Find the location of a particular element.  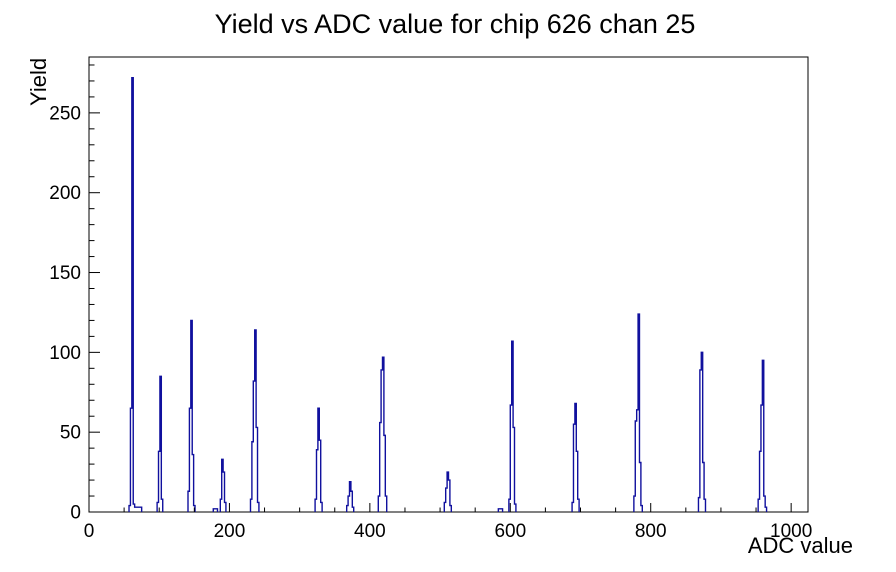

x-tick-label: 200 is located at coordinates (230, 531).